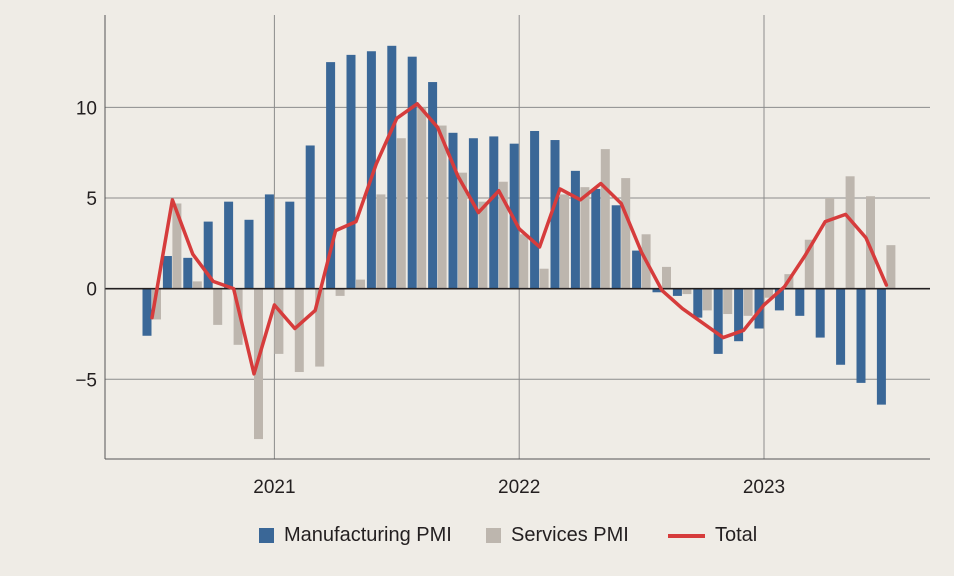 This screenshot has width=954, height=576. What do you see at coordinates (86, 108) in the screenshot?
I see `y-tick-label: 10` at bounding box center [86, 108].